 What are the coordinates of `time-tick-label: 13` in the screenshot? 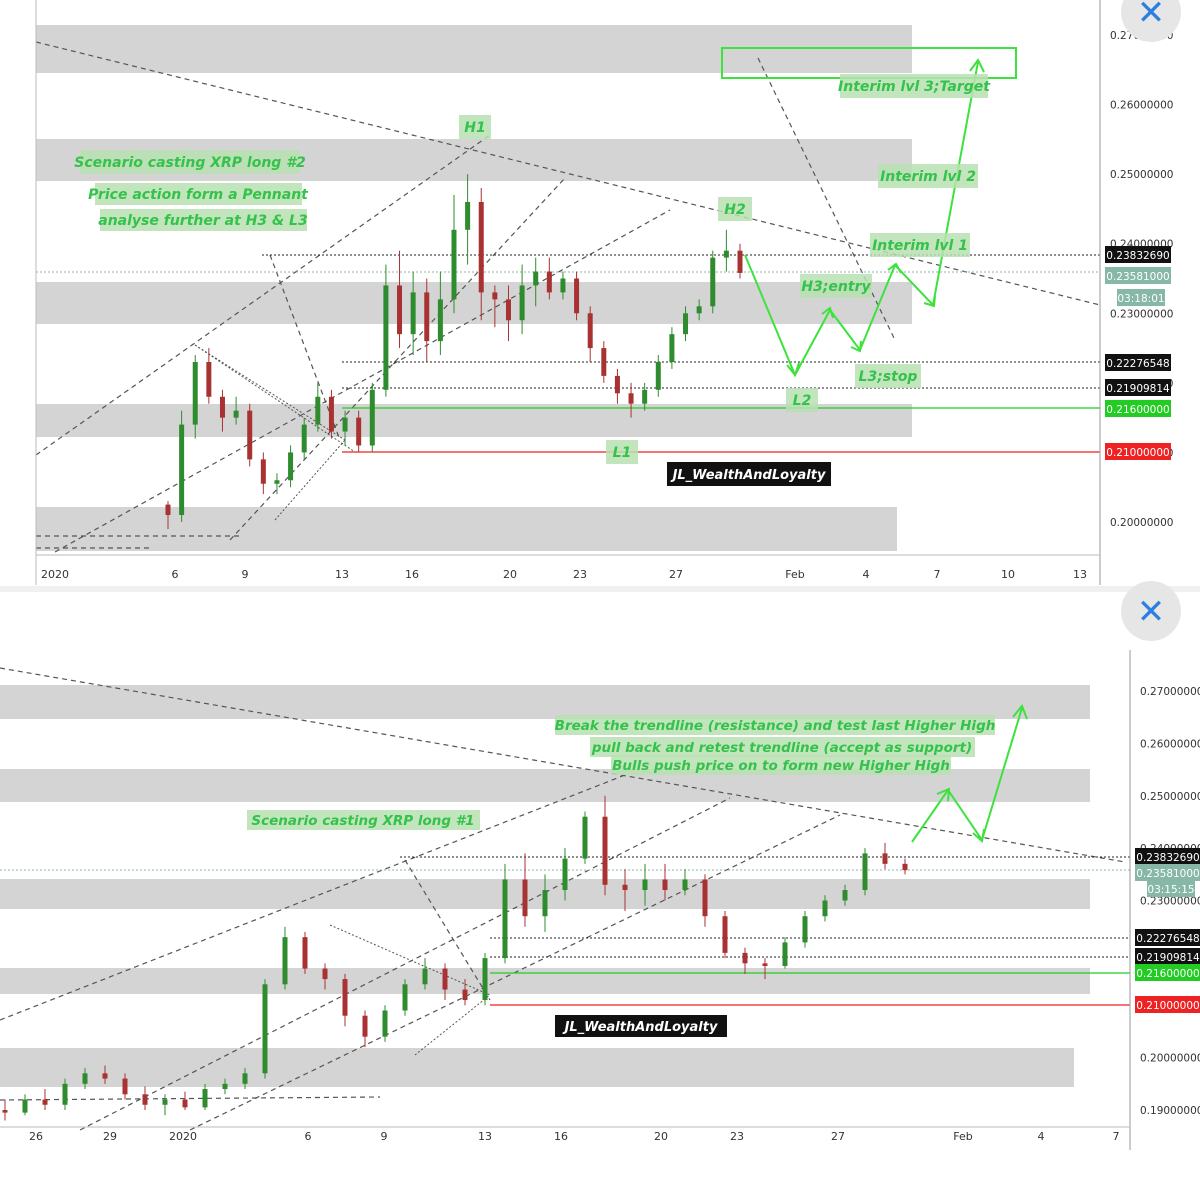 It's located at (1080, 574).